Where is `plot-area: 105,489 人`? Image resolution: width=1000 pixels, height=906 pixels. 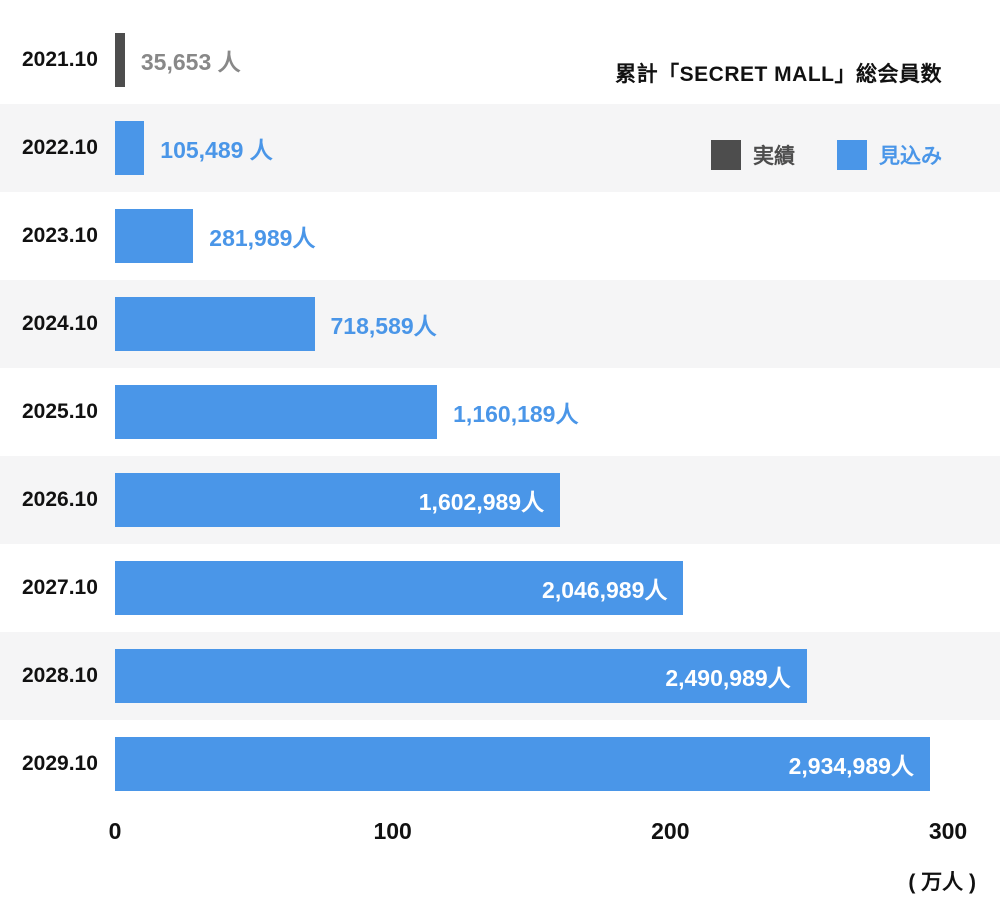
plot-area: 105,489 人 is located at coordinates (531, 148).